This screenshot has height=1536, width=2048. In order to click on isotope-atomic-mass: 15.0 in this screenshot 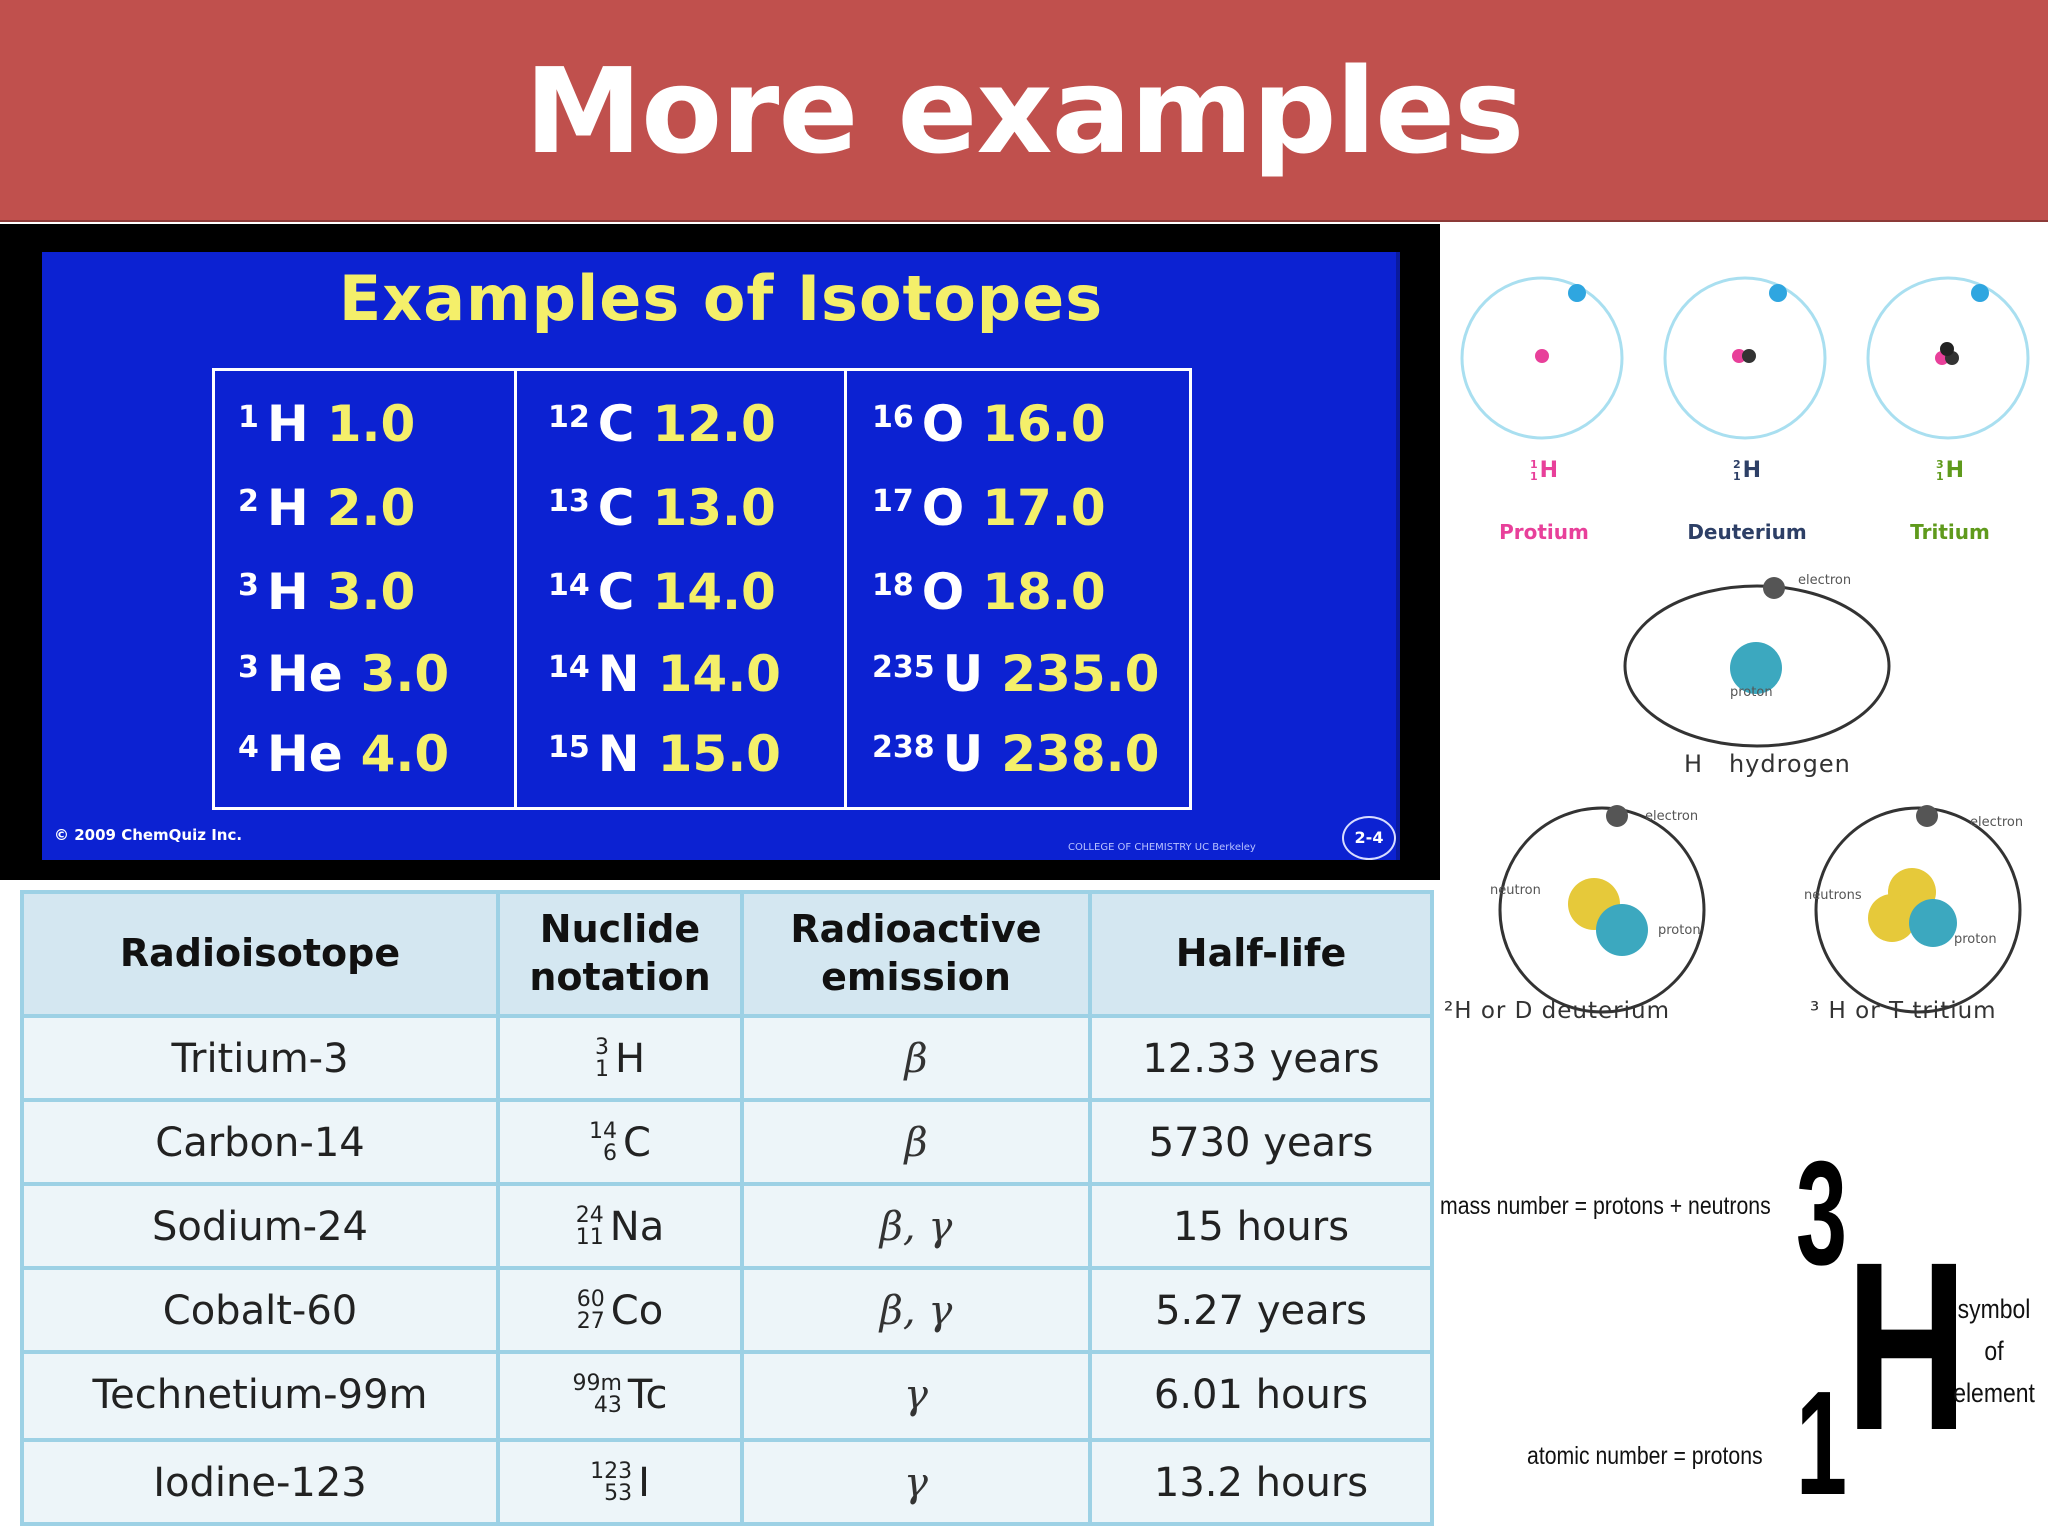, I will do `click(719, 754)`.